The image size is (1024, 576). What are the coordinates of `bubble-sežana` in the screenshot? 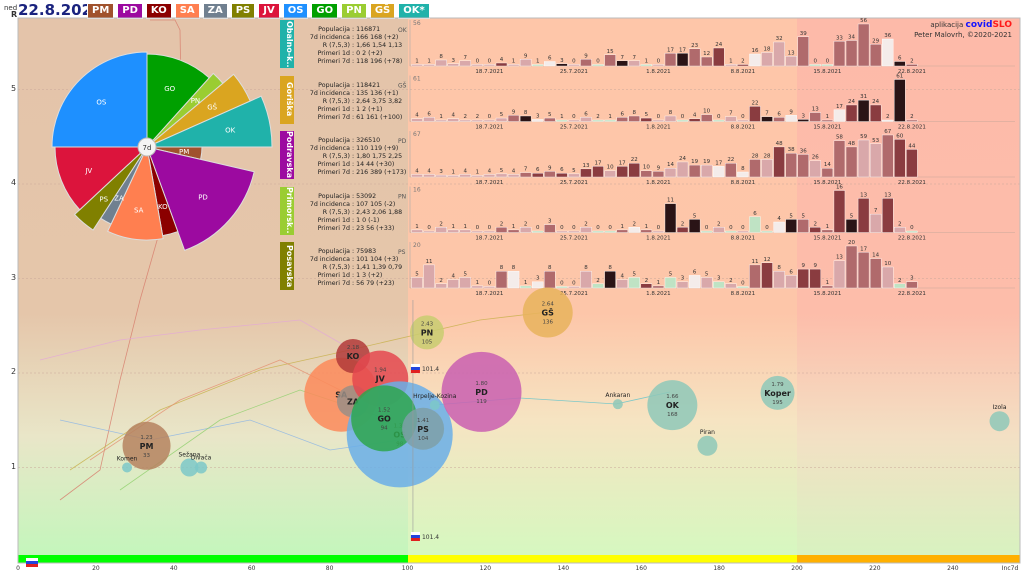 It's located at (189, 467).